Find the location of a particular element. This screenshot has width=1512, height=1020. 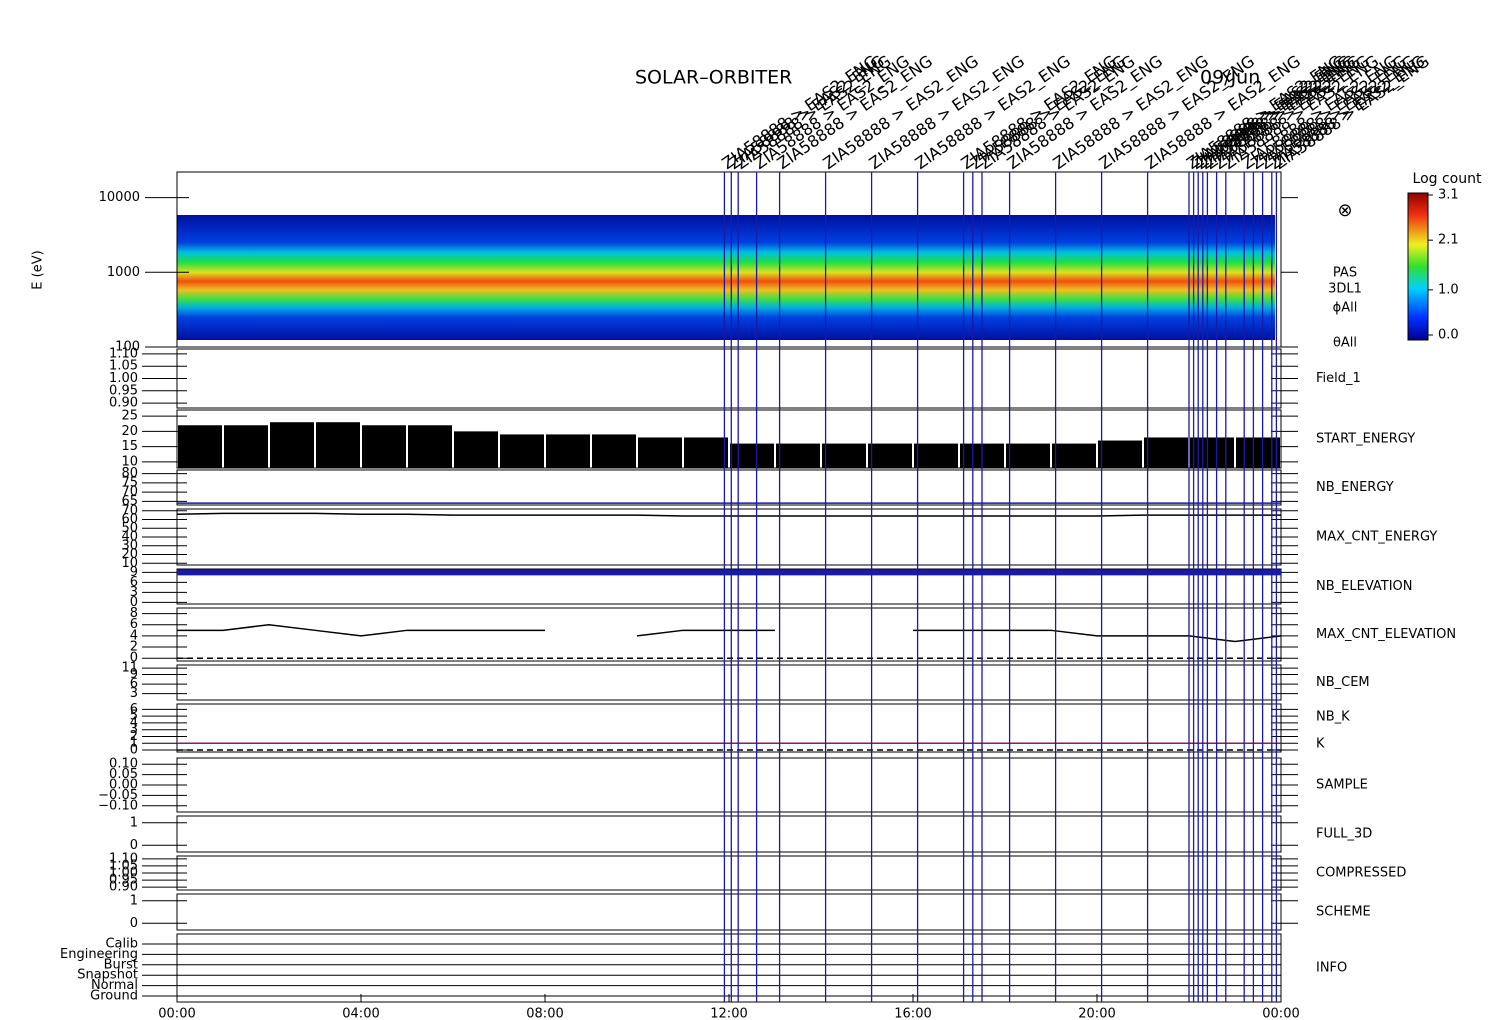

y-tick-label: 1 is located at coordinates (134, 743).